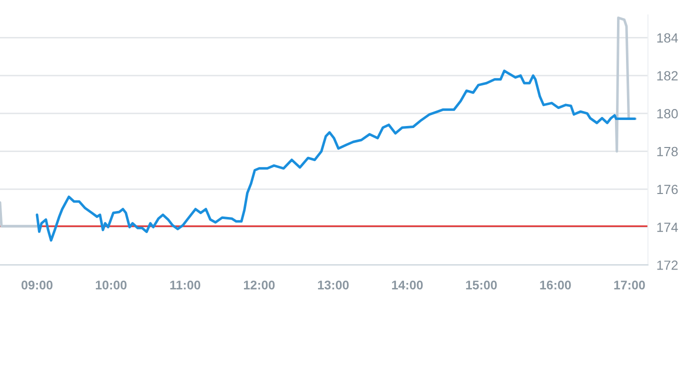  Describe the element at coordinates (555, 285) in the screenshot. I see `x-tick-label: 16:00` at that location.